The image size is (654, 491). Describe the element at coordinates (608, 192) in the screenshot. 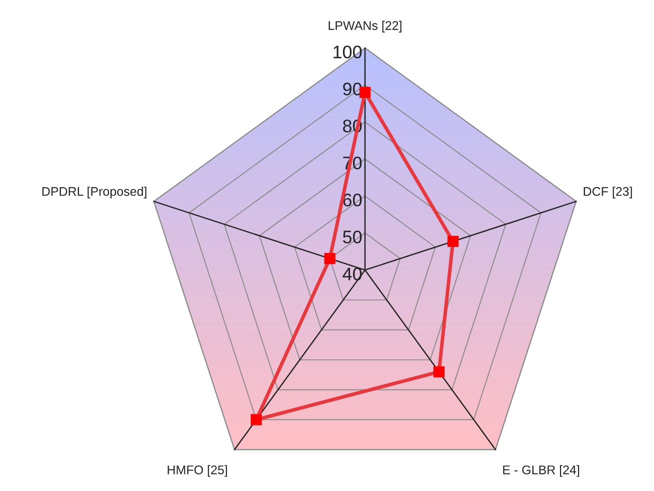

I see `spoke-label: DCF [23]` at that location.